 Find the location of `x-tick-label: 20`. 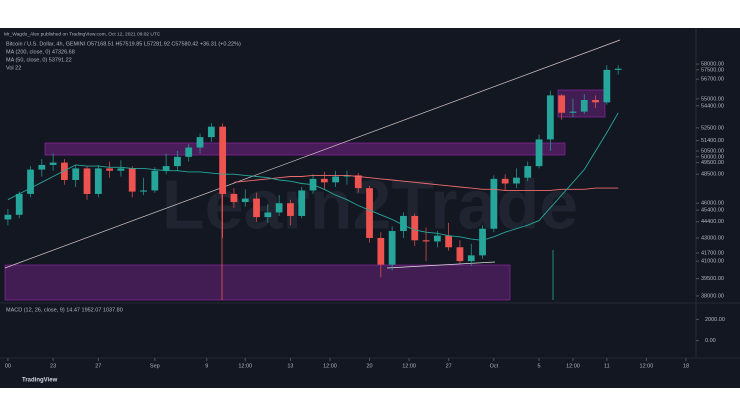

x-tick-label: 20 is located at coordinates (369, 366).